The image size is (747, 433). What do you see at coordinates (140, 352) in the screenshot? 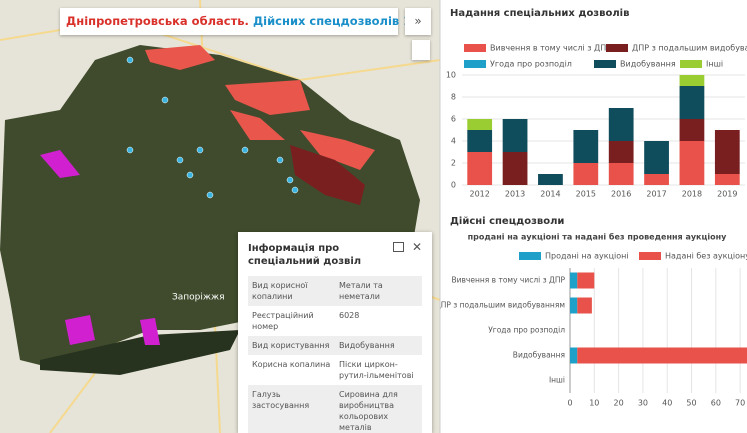
I see `region-south` at bounding box center [140, 352].